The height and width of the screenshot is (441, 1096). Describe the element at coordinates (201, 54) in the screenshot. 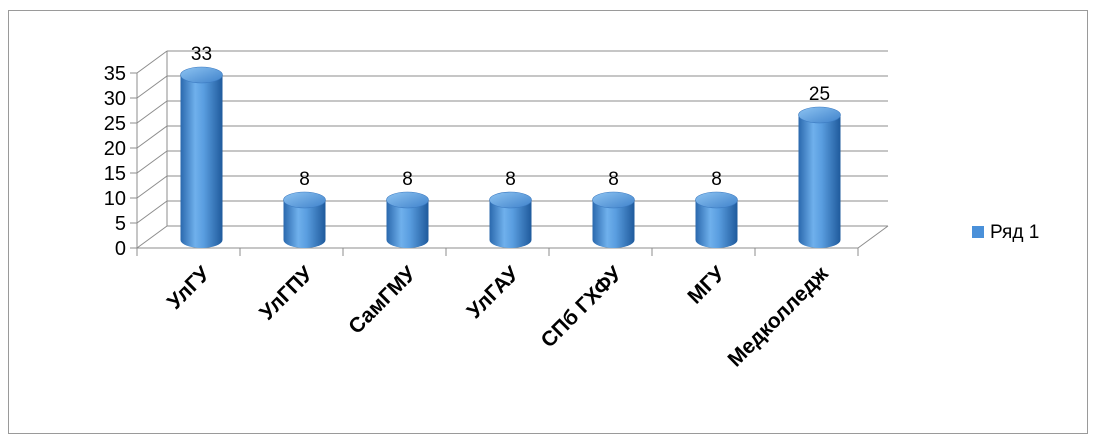

I see `data-label: 33` at that location.